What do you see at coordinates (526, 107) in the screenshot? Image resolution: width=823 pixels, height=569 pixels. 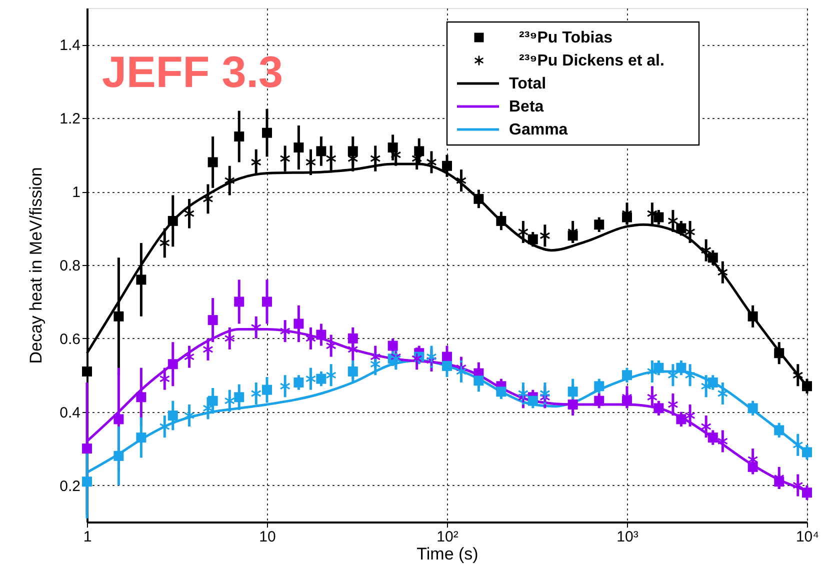 I see `legend-label: Beta` at bounding box center [526, 107].